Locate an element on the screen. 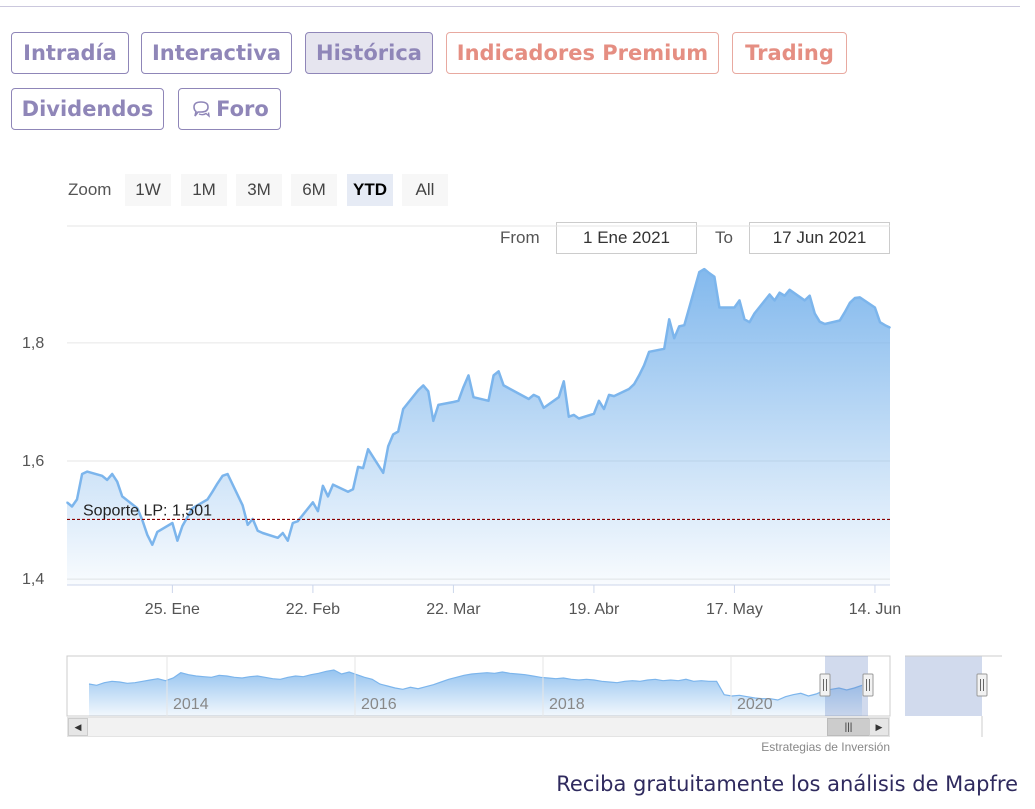 This screenshot has height=809, width=1035. zoom-3m-button: 3M is located at coordinates (259, 190).